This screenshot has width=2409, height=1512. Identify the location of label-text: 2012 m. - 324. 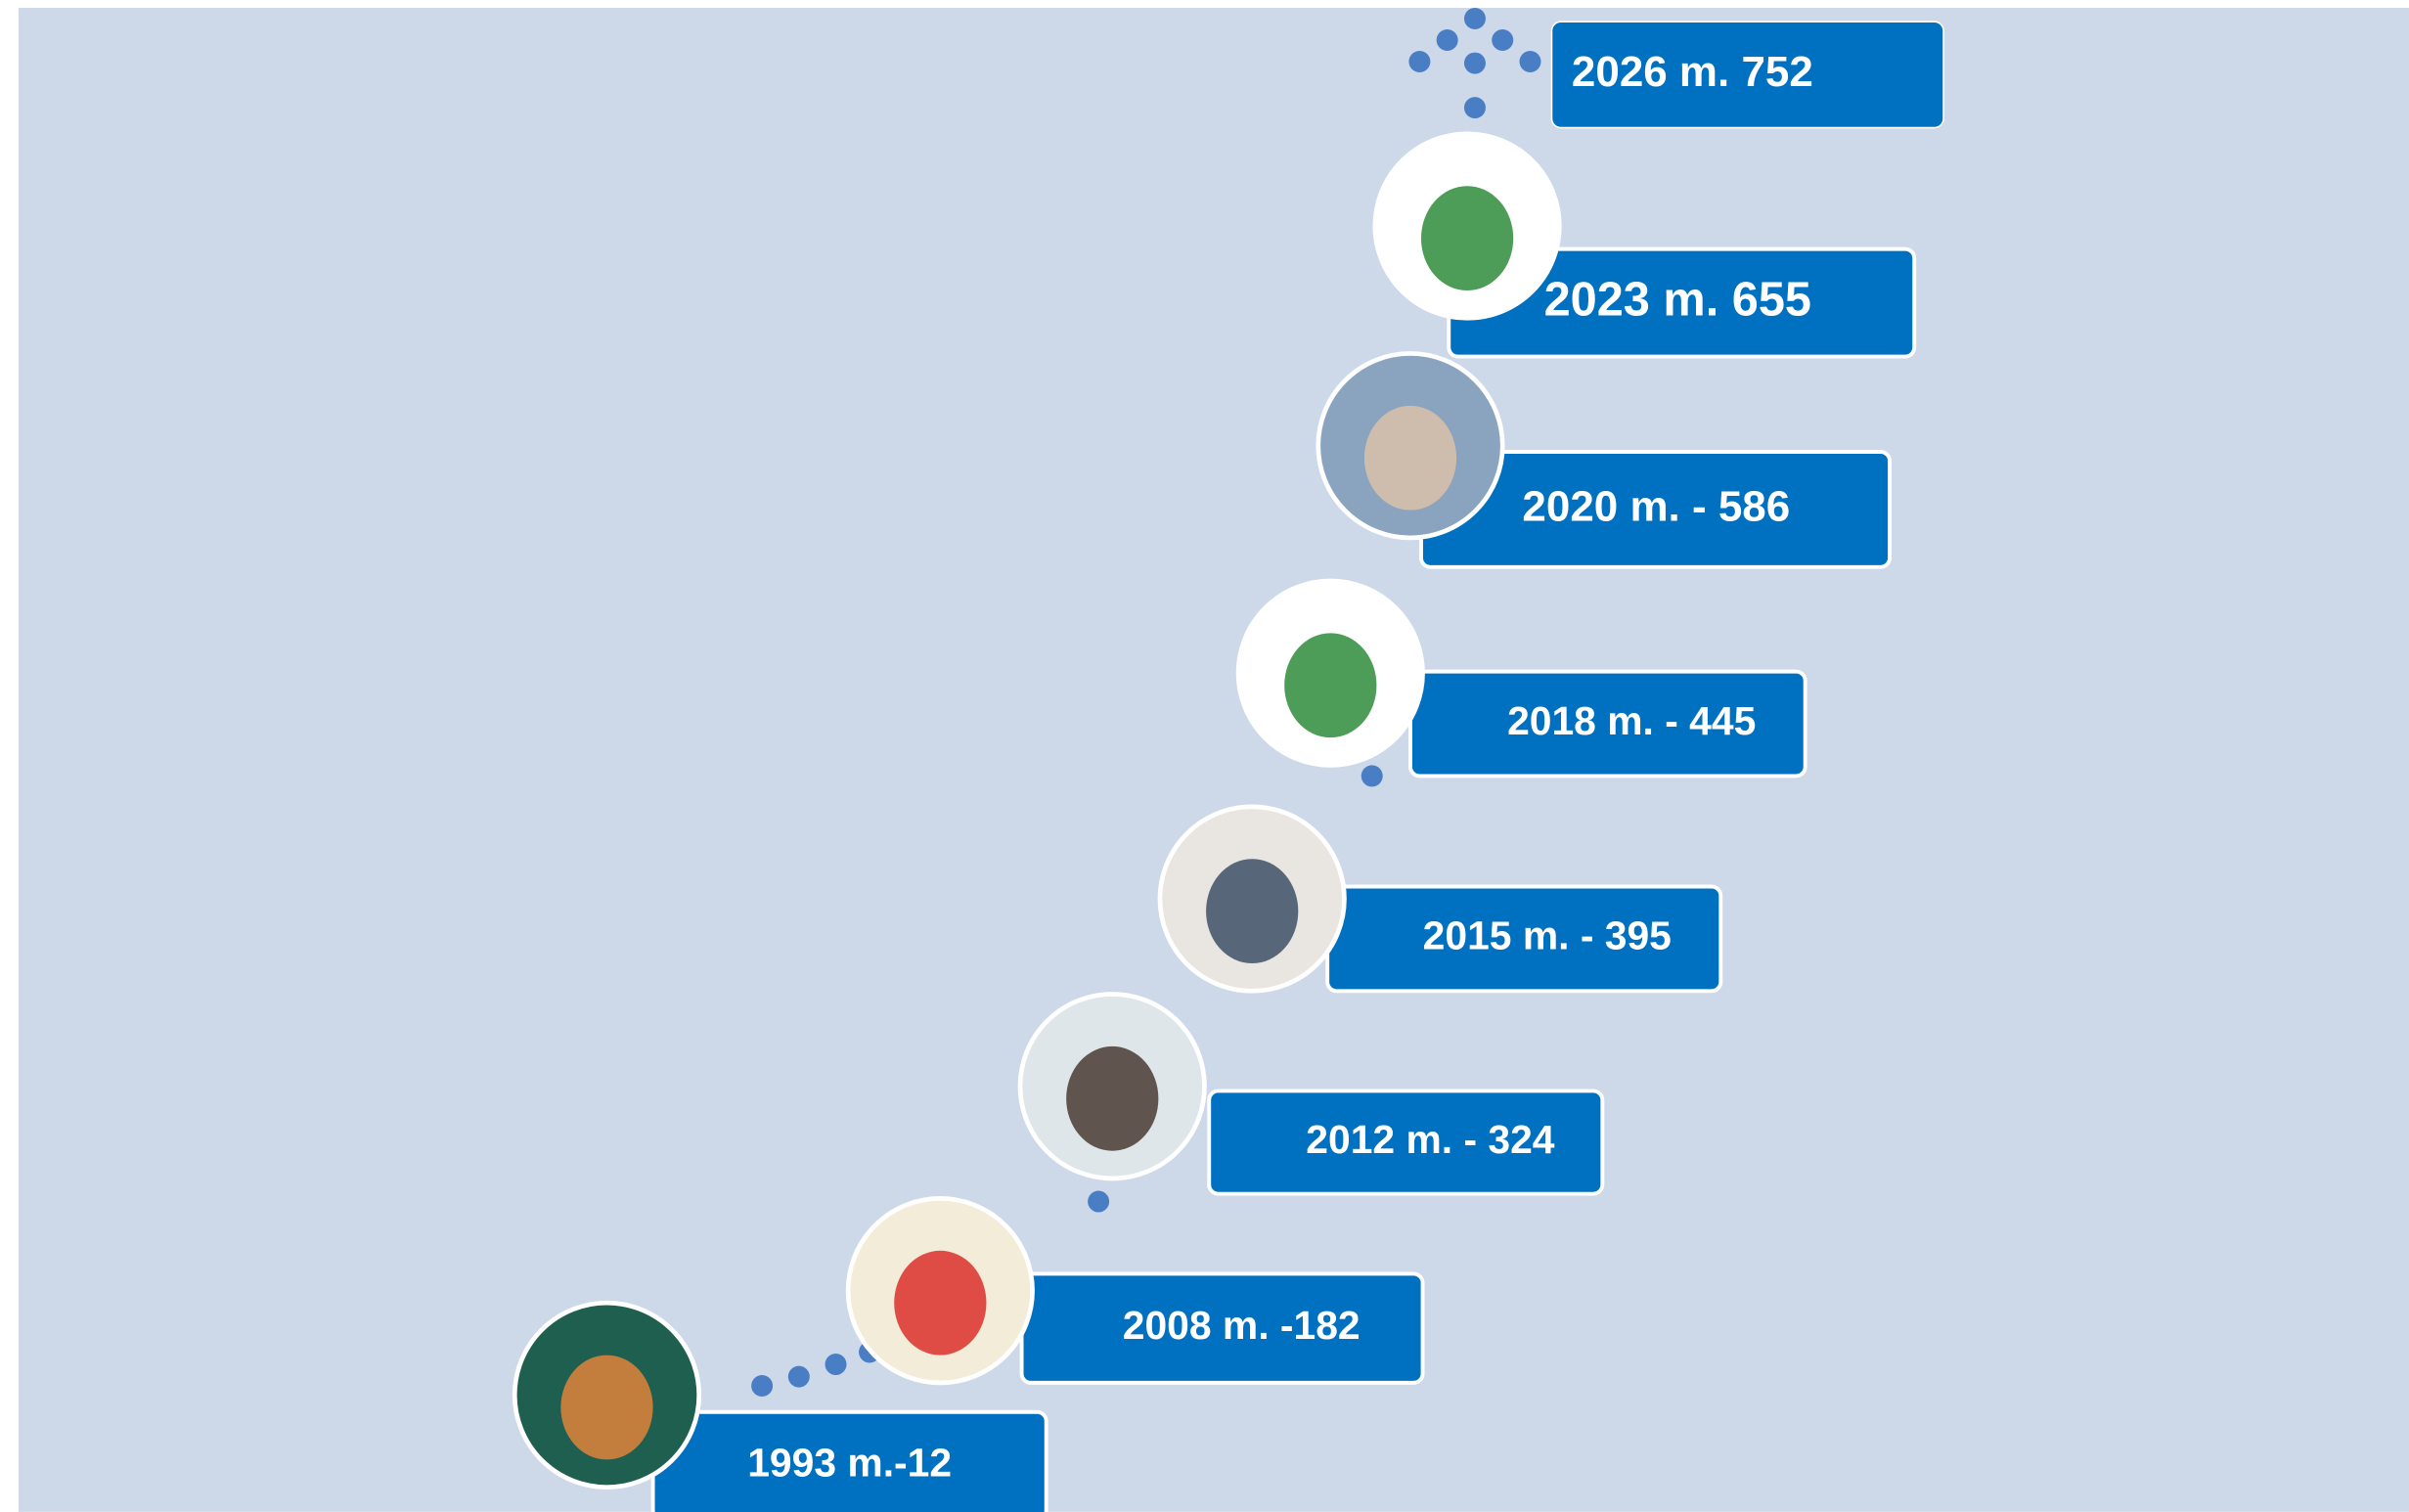
(1431, 1139).